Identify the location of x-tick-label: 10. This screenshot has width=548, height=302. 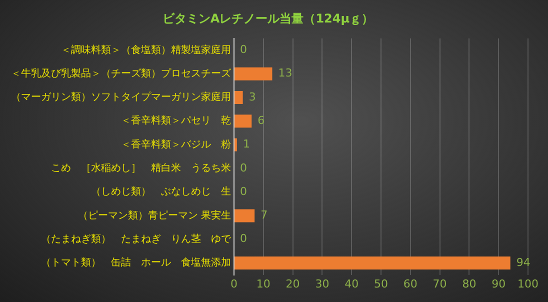
(263, 283).